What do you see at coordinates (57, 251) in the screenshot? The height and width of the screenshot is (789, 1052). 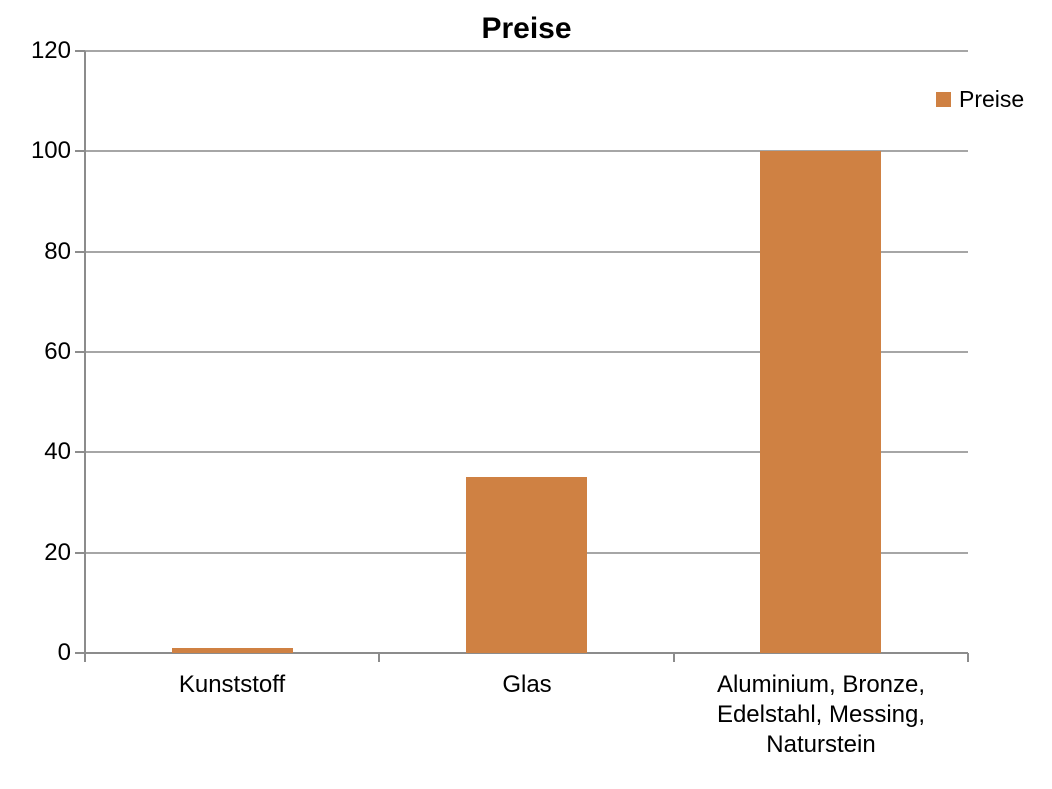 I see `y-axis-tick-label: 80` at bounding box center [57, 251].